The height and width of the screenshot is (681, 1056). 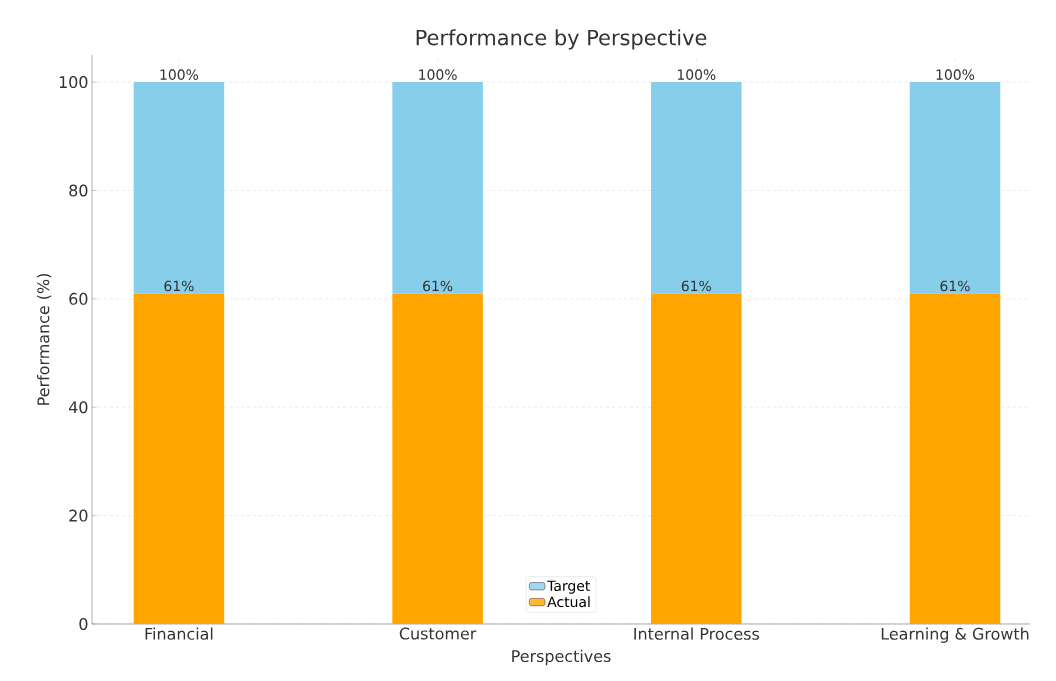 What do you see at coordinates (561, 39) in the screenshot?
I see `chart-title: Performance by Perspective` at bounding box center [561, 39].